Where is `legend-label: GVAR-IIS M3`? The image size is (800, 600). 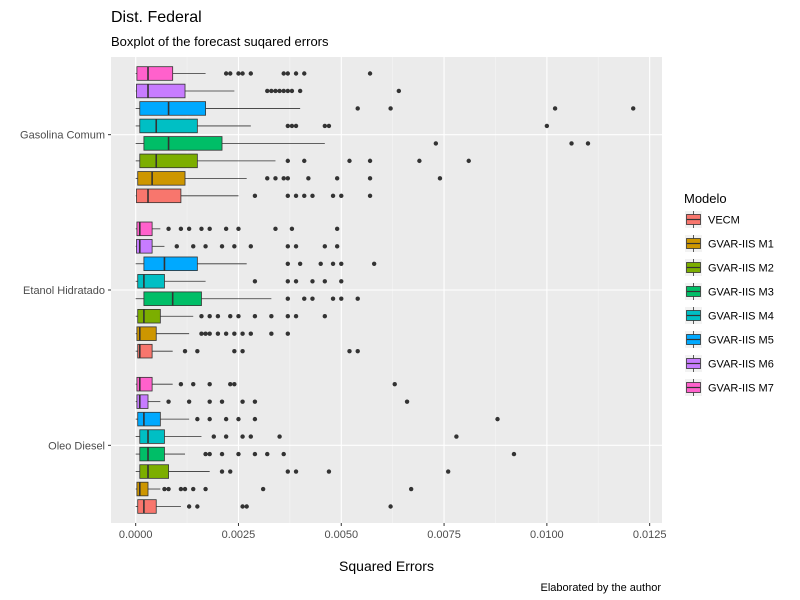
legend-label: GVAR-IIS M3 is located at coordinates (741, 293).